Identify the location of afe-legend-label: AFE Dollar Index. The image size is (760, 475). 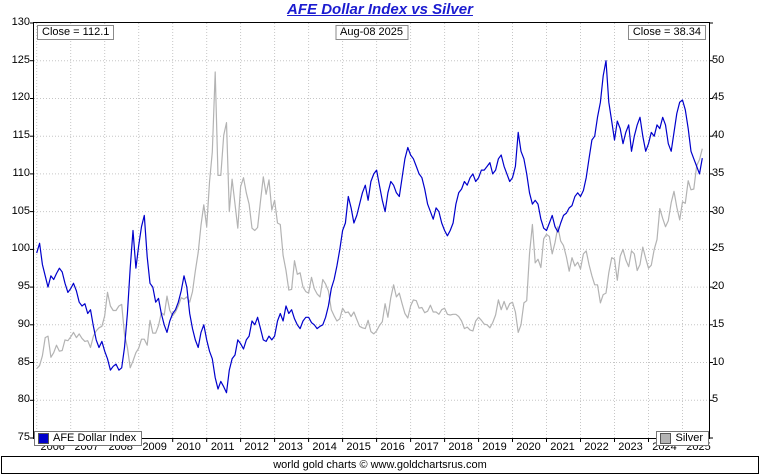
(95, 438).